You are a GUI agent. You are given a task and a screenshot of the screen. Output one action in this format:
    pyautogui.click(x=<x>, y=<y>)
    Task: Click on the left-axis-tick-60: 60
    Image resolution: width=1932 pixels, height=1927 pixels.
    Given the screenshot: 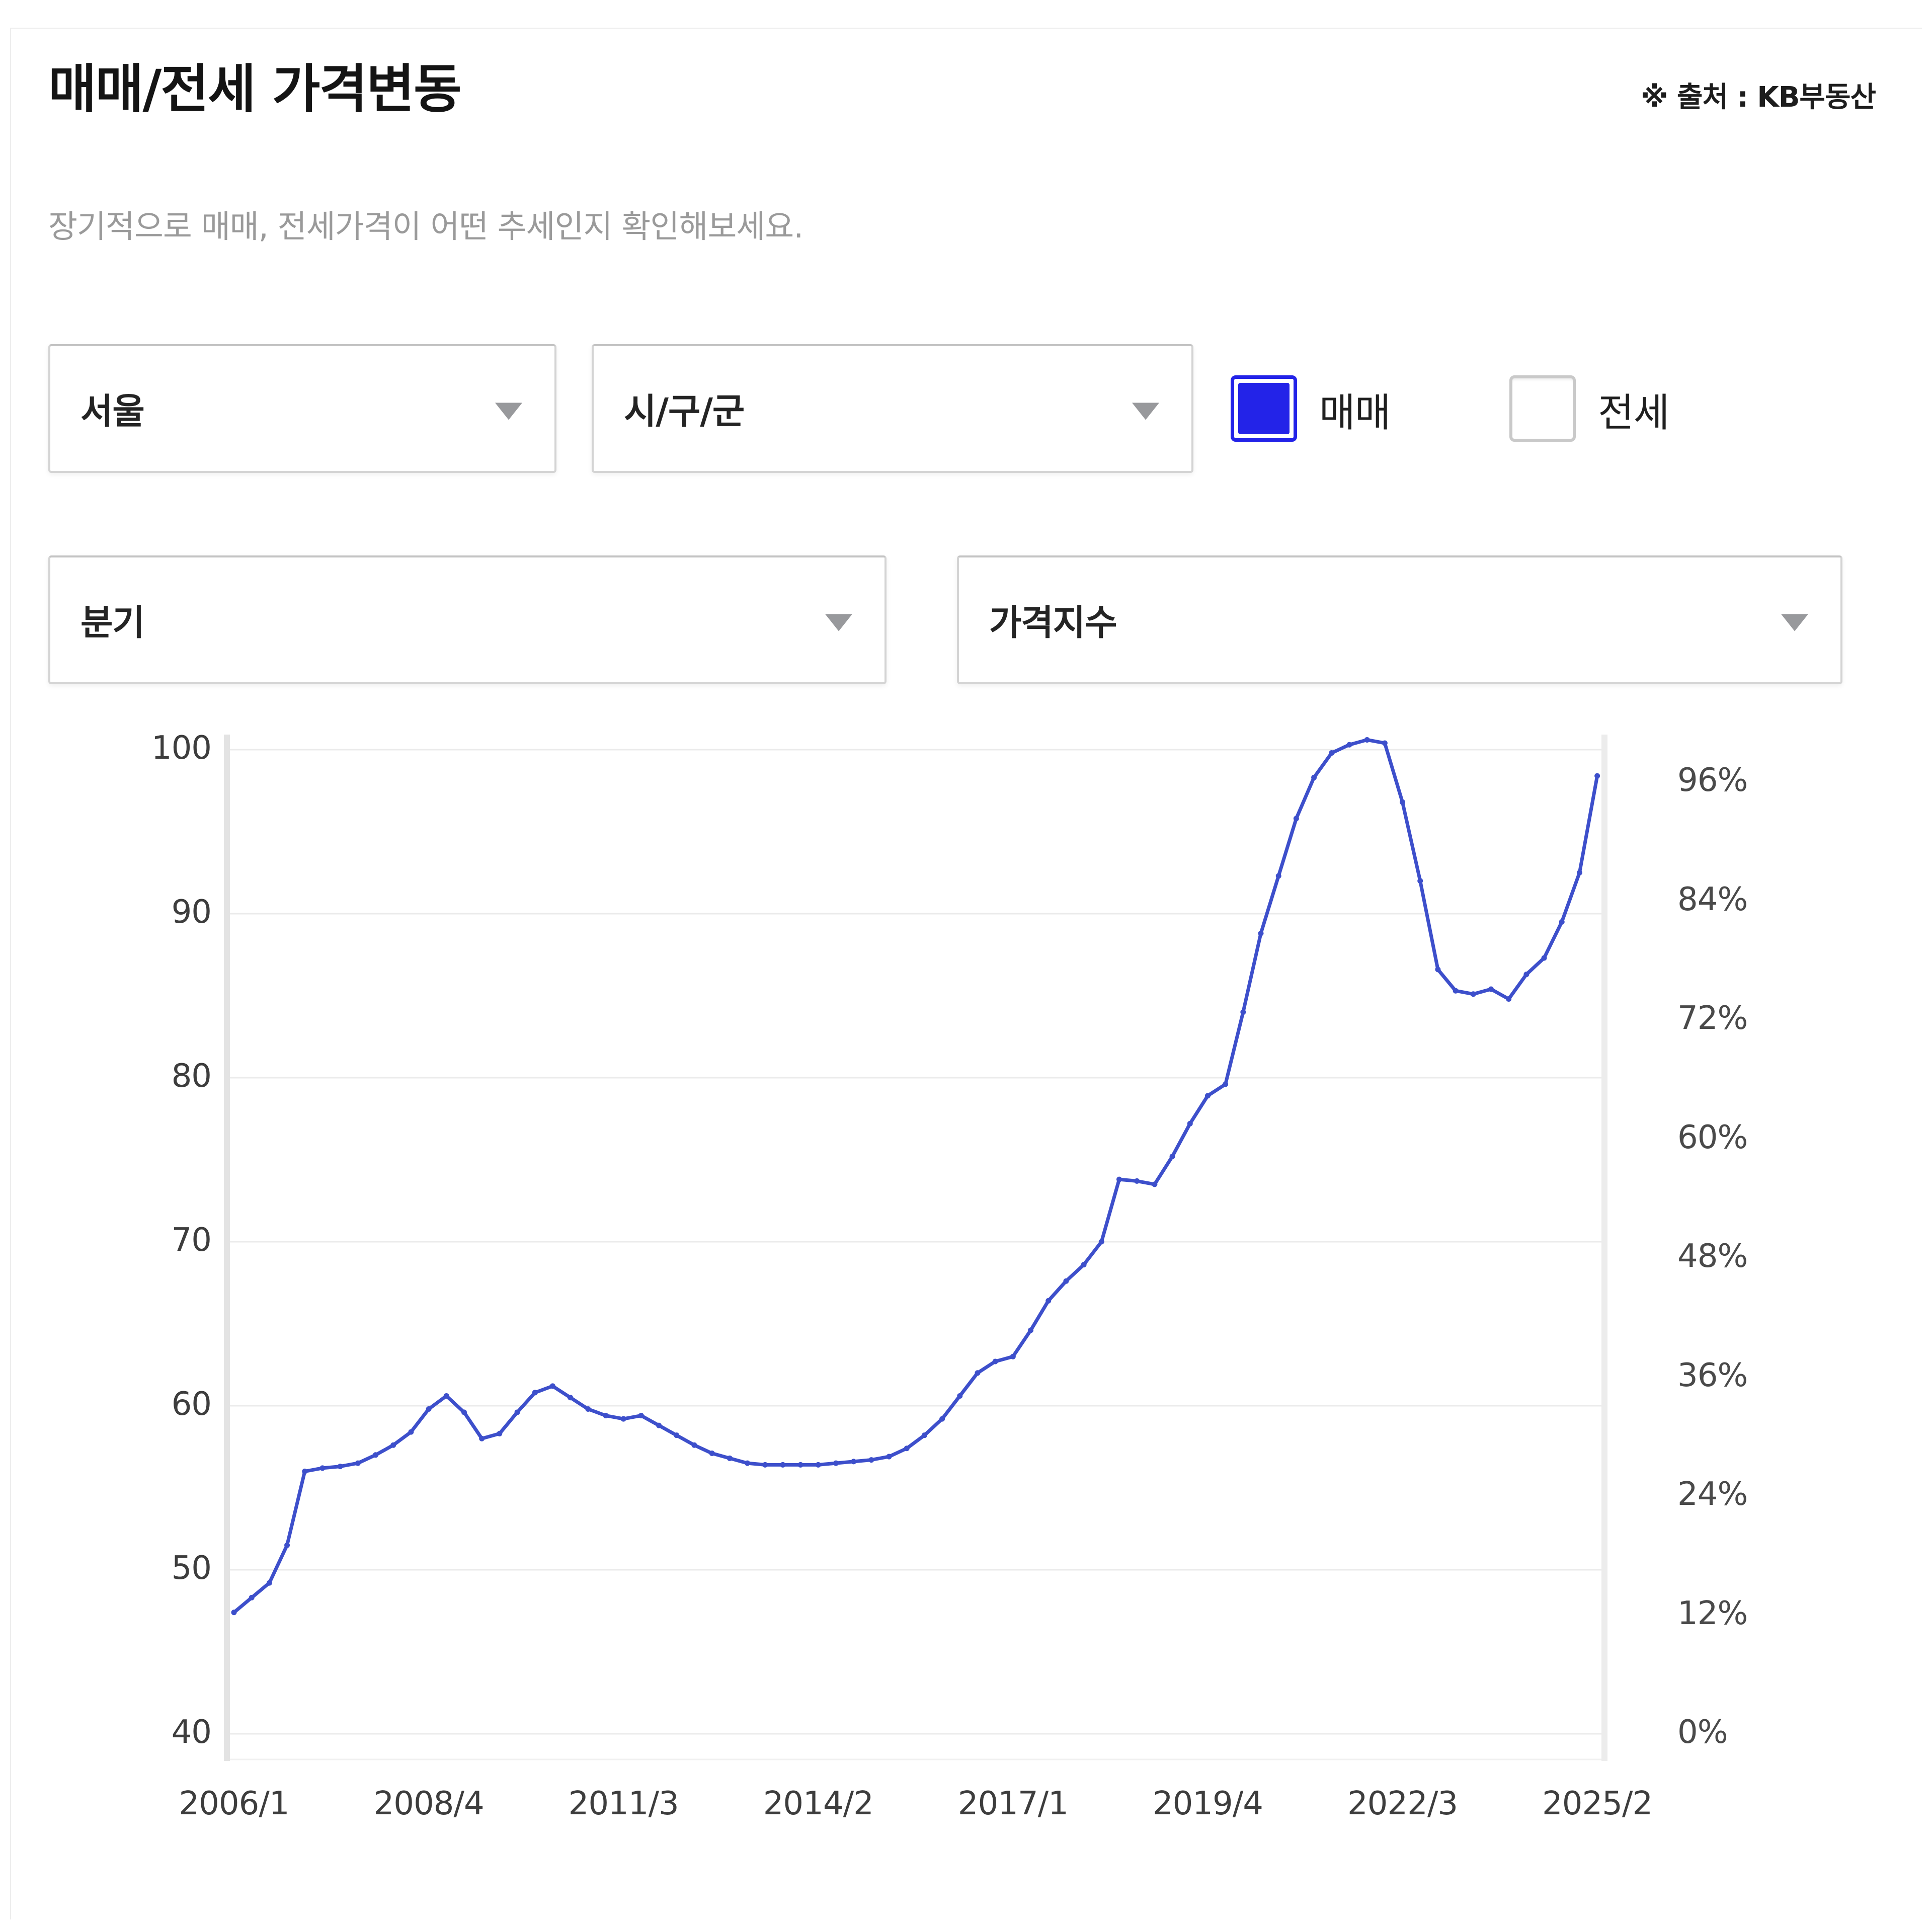 What is the action you would take?
    pyautogui.click(x=192, y=1404)
    